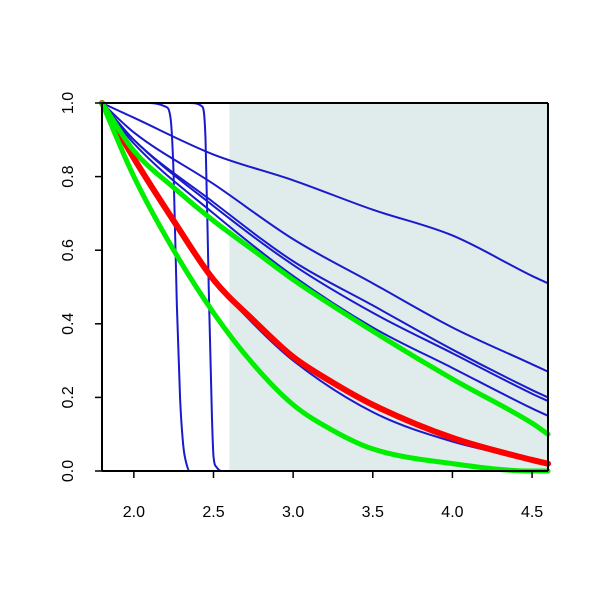 This screenshot has height=600, width=600. What do you see at coordinates (68, 250) in the screenshot?
I see `y-tick-label: 0.6` at bounding box center [68, 250].